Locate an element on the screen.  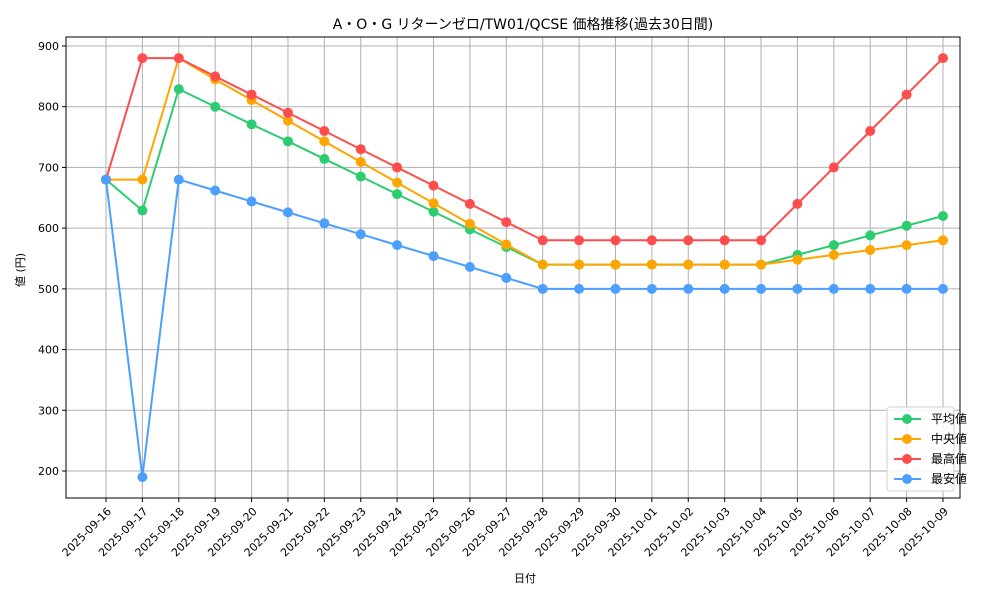
x-axis-label: 日付 is located at coordinates (525, 578).